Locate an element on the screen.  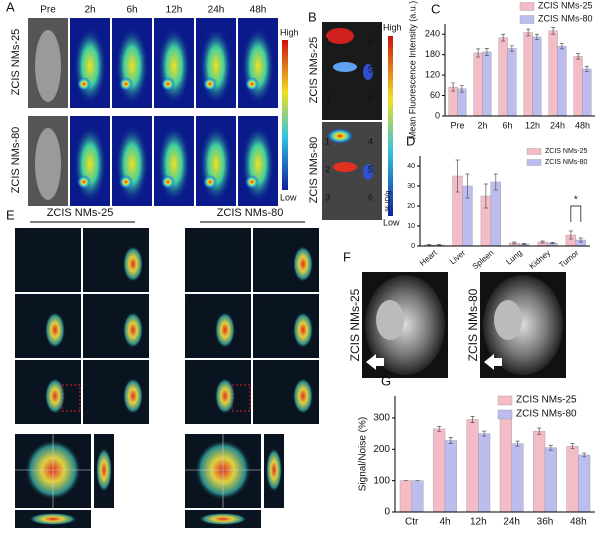
x-tick-label: Lung is located at coordinates (513, 257).